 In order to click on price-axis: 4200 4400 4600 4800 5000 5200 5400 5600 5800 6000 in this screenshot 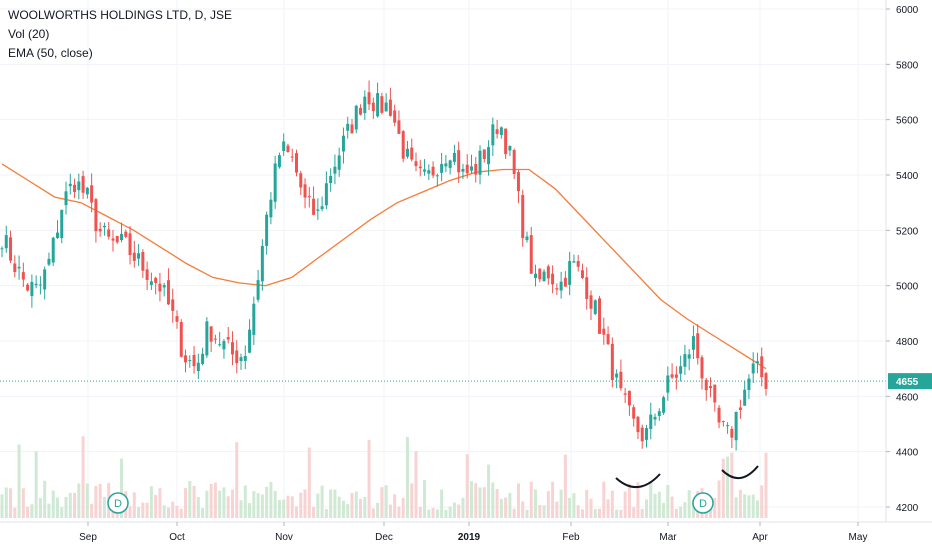, I will do `click(902, 261)`.